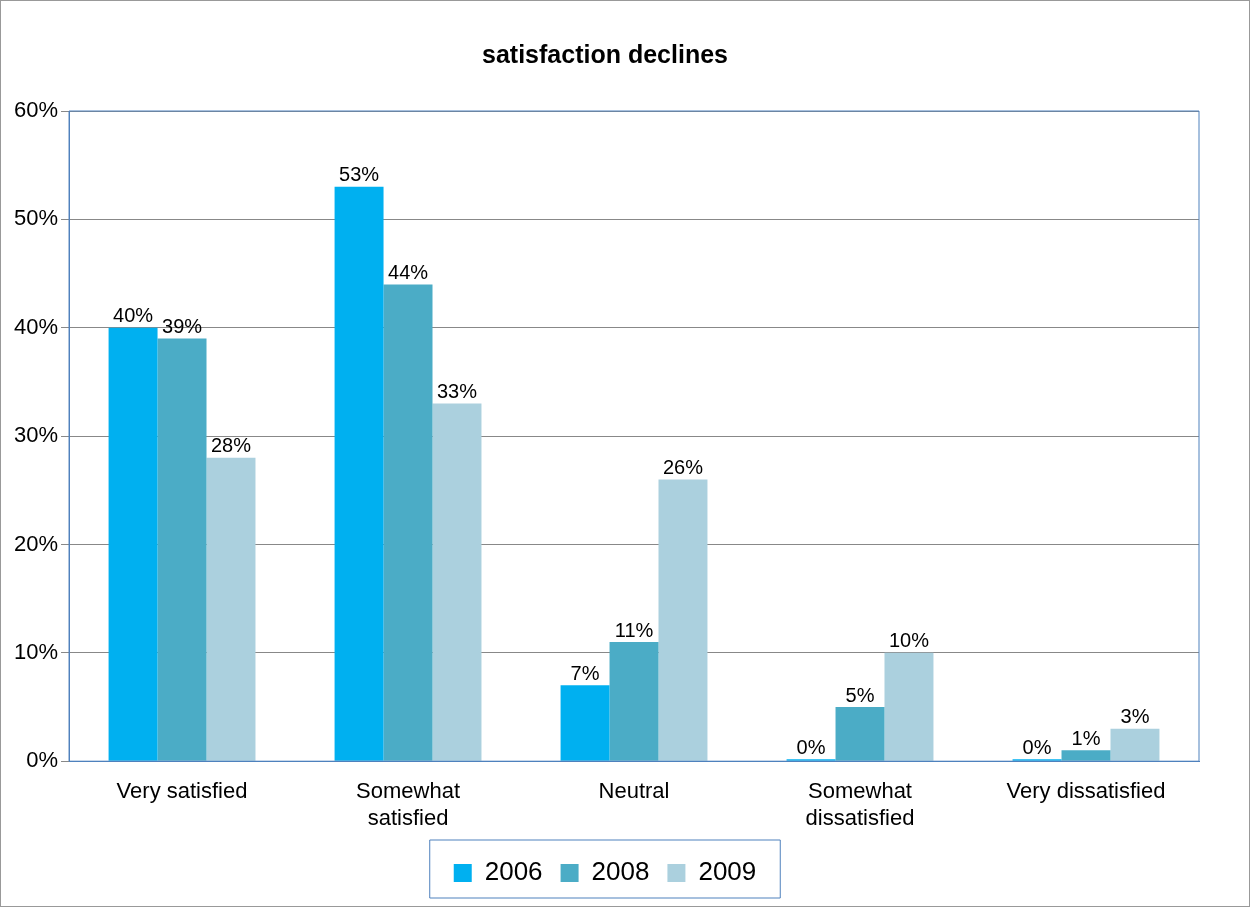  I want to click on x-tick-label: Somewhat dissatisfied, so click(860, 804).